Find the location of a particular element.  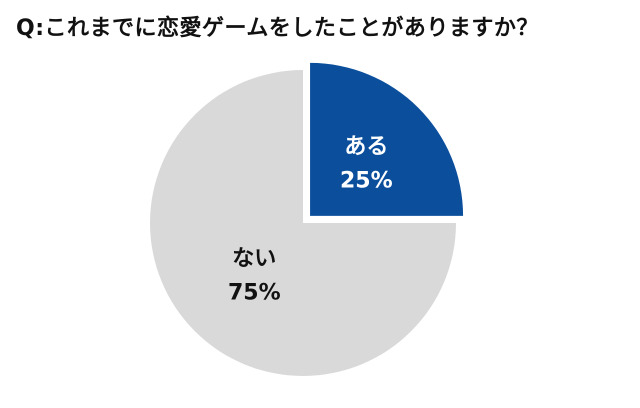

slice-value-no: 75% is located at coordinates (254, 293).